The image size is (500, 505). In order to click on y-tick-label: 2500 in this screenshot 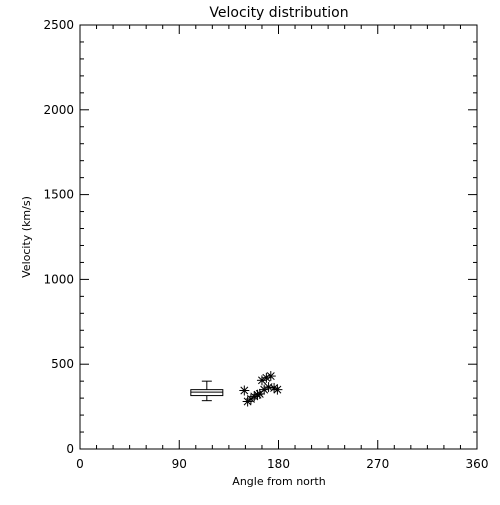, I will do `click(58, 25)`.